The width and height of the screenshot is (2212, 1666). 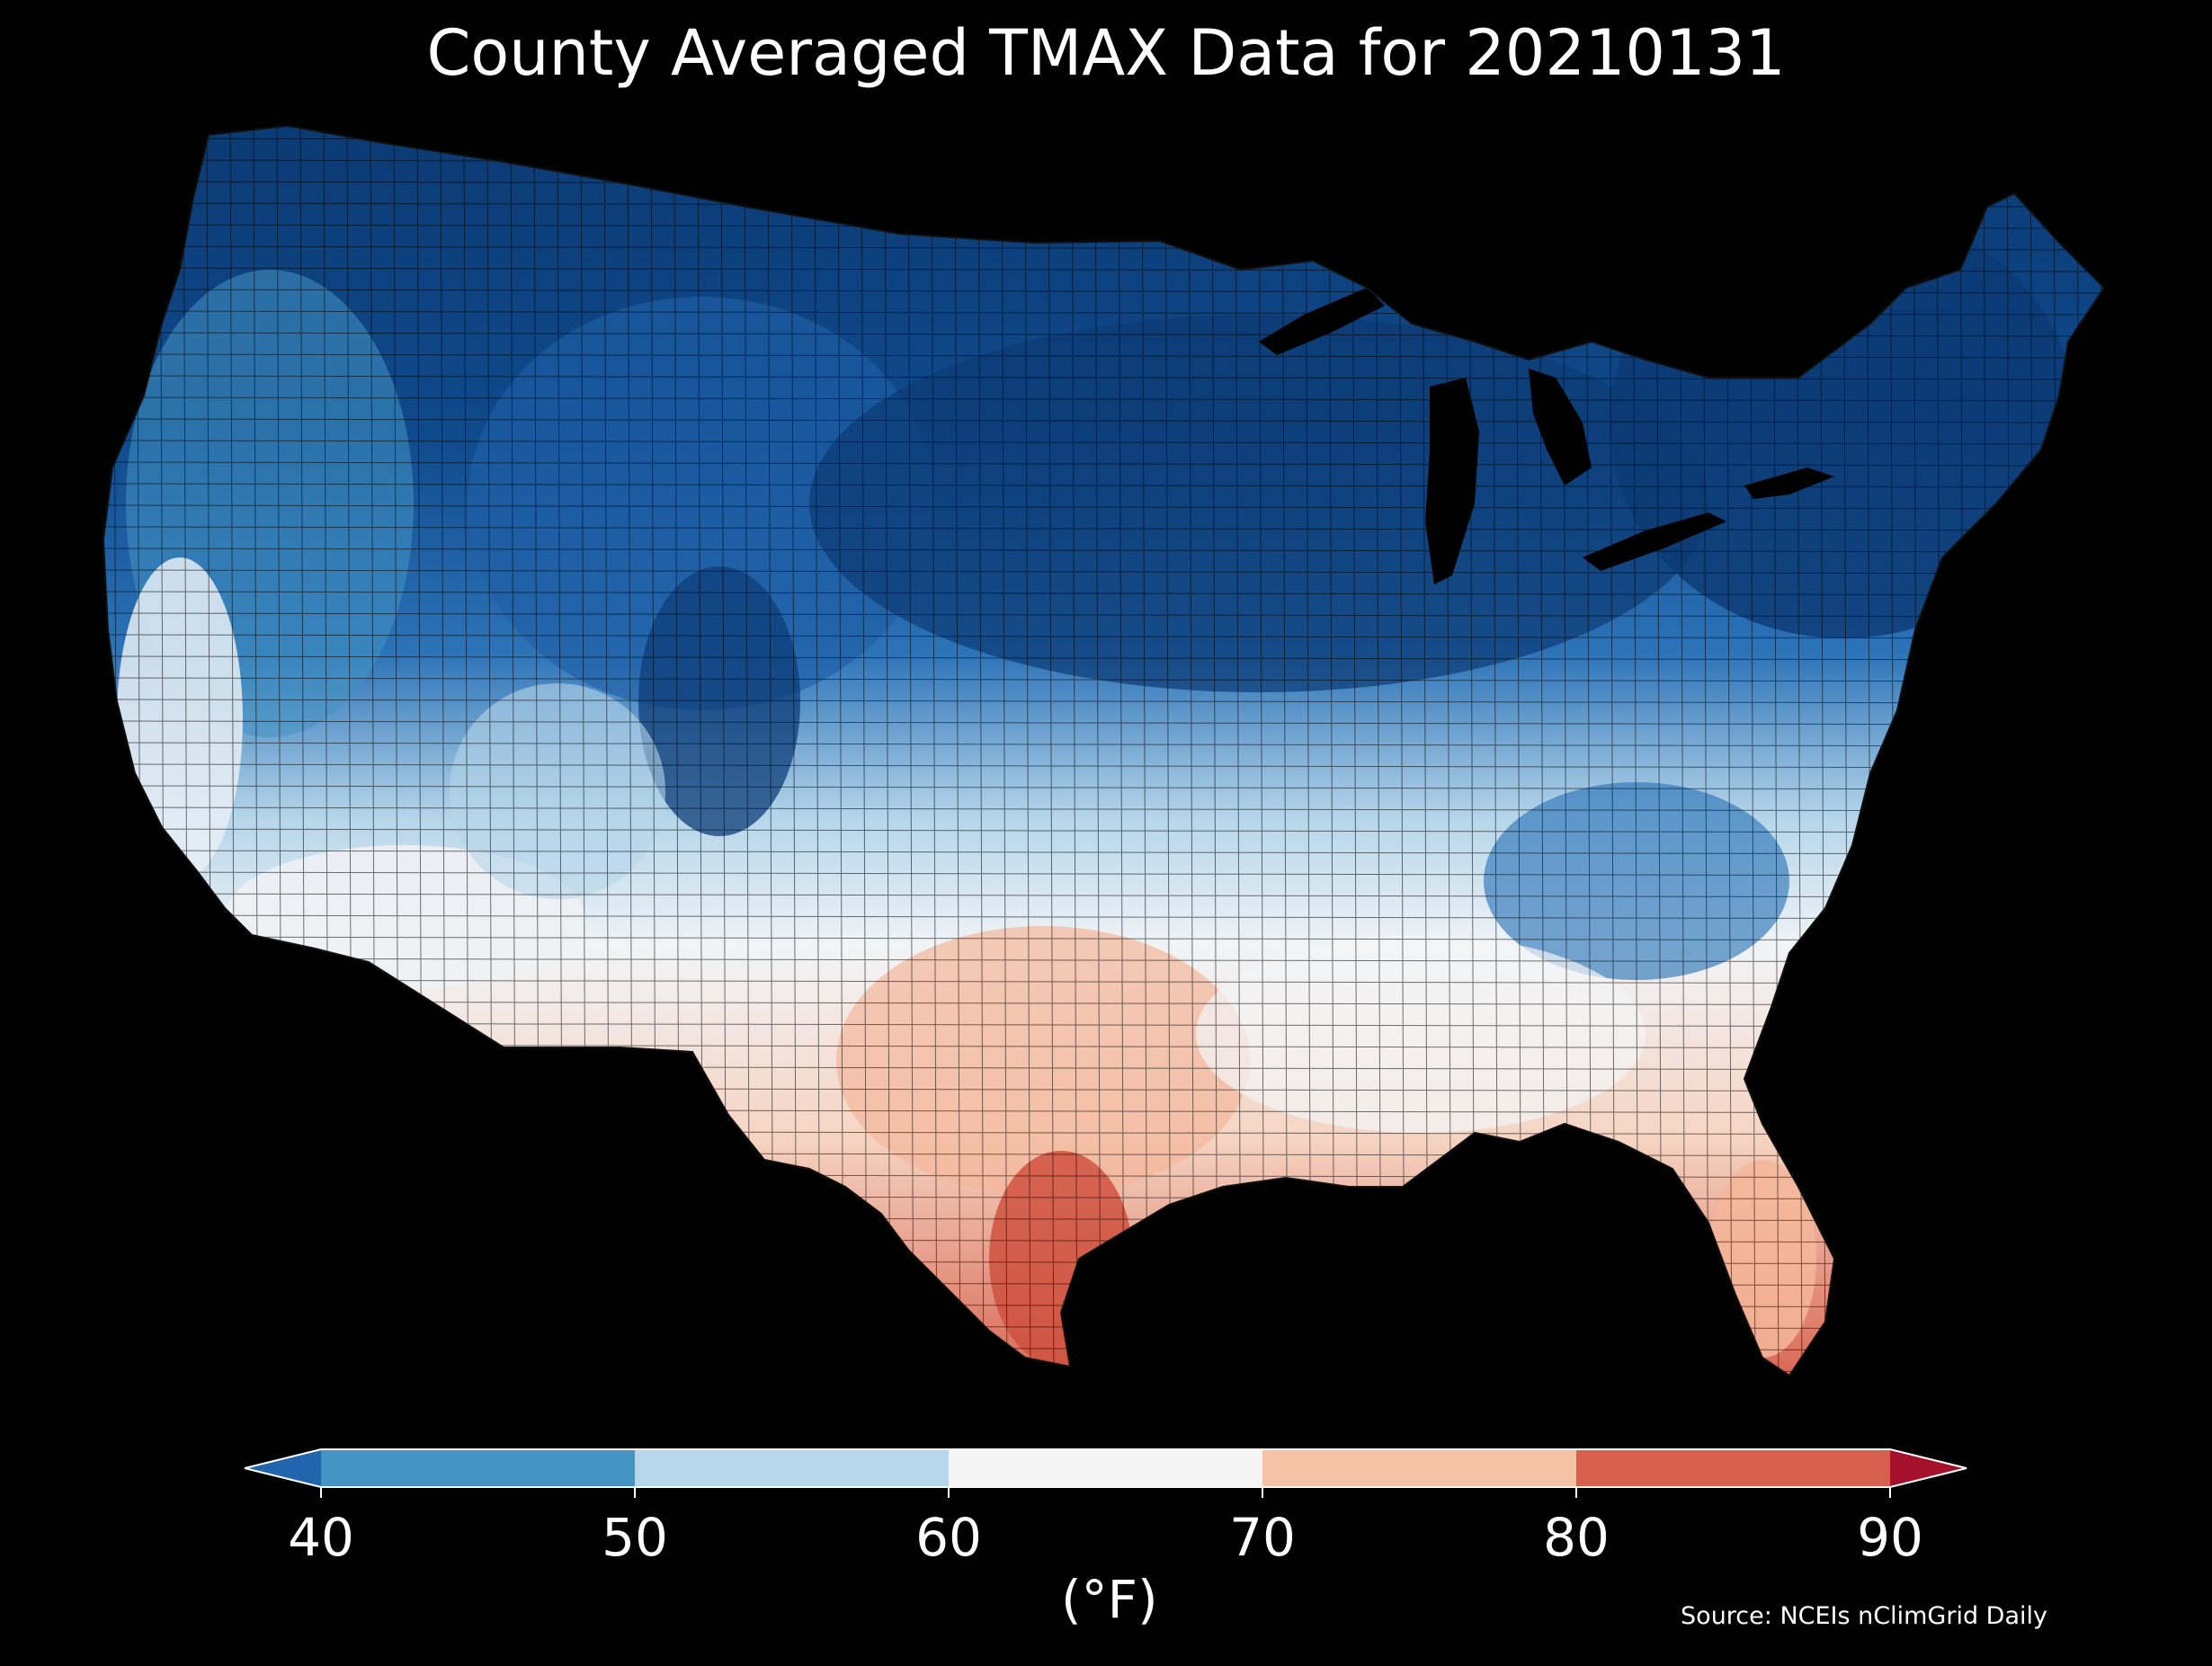 What do you see at coordinates (635, 1537) in the screenshot?
I see `colorbar-tick-label: 50` at bounding box center [635, 1537].